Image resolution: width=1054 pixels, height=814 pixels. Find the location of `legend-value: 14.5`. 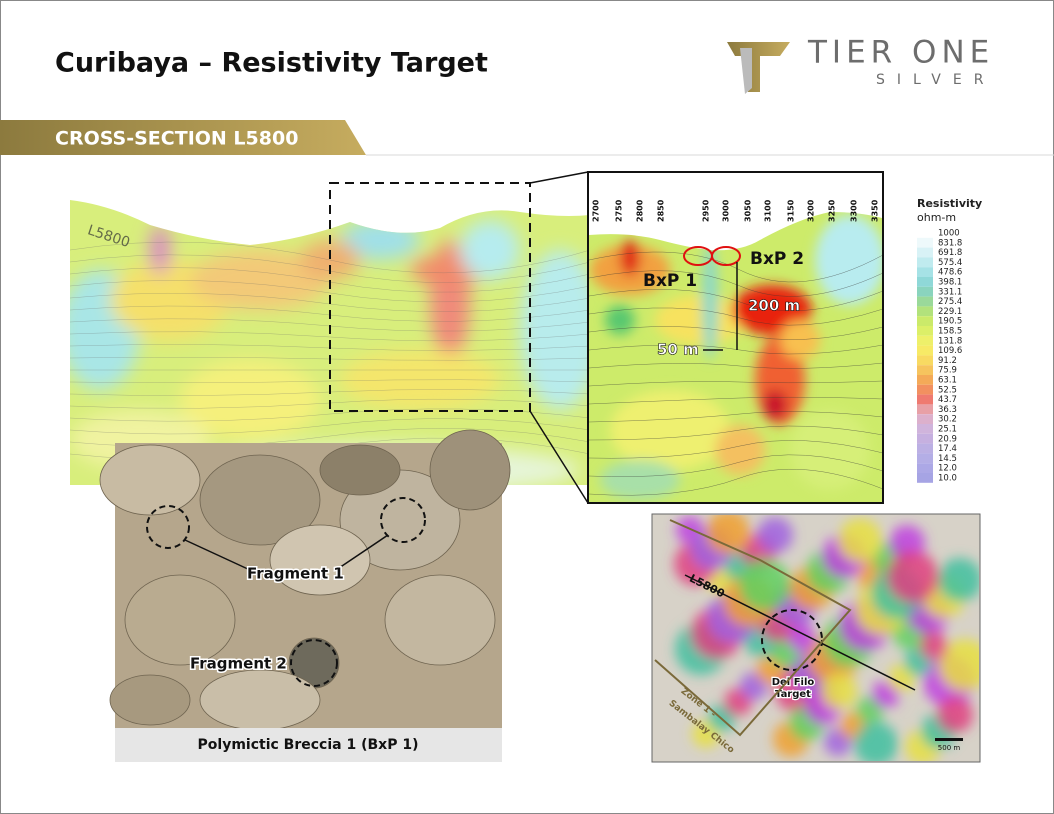

legend-value: 14.5 is located at coordinates (947, 459).